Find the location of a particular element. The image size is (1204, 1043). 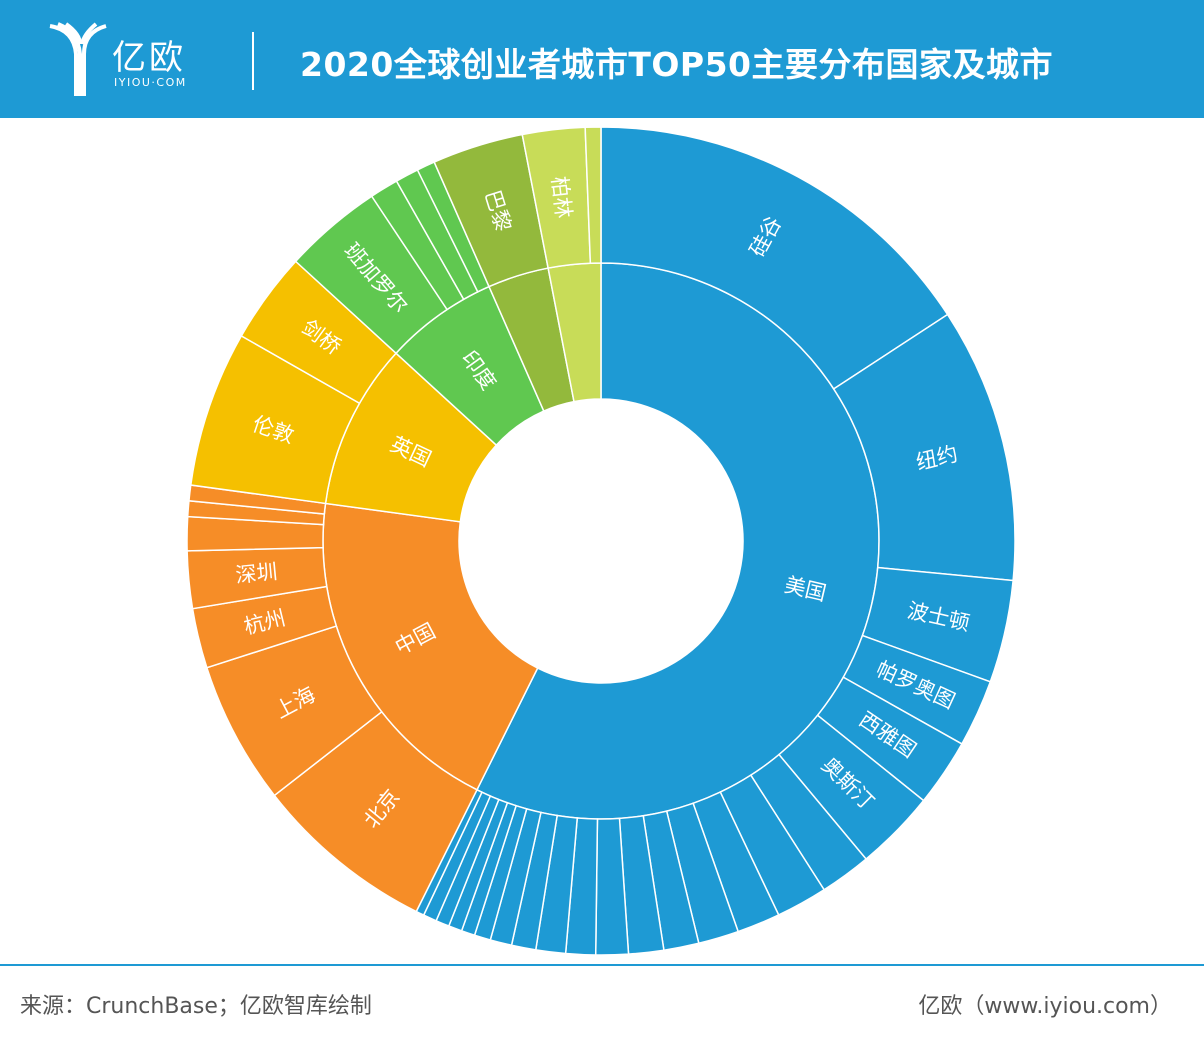

yiou-logo: 亿欧 IYIOU·COM is located at coordinates (131, 59).